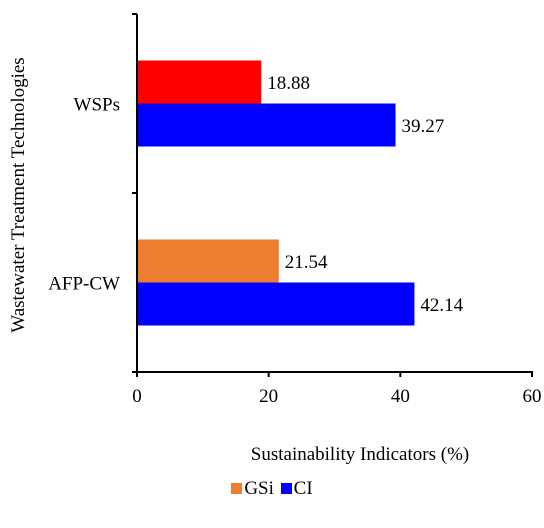  I want to click on y-tick-label-wsps: WSPs, so click(97, 105).